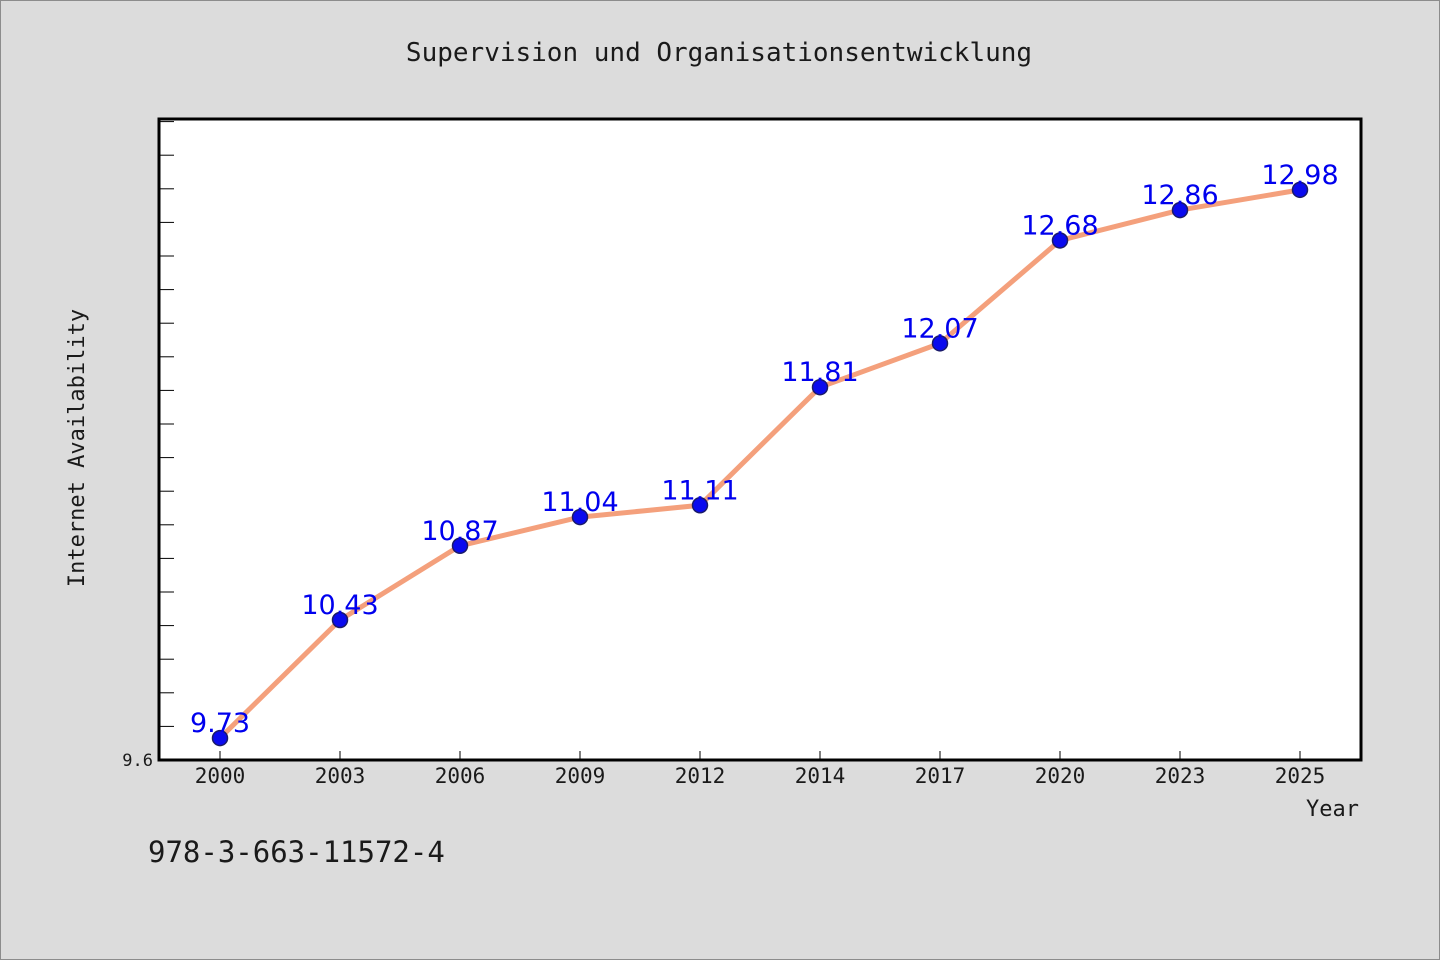  I want to click on x-tick-label: 2012, so click(700, 776).